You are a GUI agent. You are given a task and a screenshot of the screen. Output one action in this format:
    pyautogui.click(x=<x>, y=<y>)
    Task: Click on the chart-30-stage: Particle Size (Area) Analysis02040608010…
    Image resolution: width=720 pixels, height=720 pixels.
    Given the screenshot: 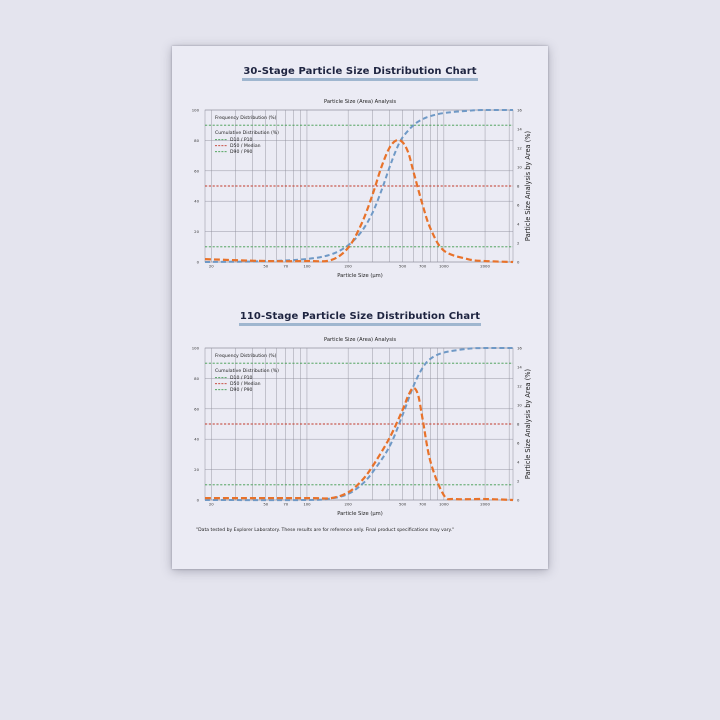 What is the action you would take?
    pyautogui.click(x=362, y=189)
    